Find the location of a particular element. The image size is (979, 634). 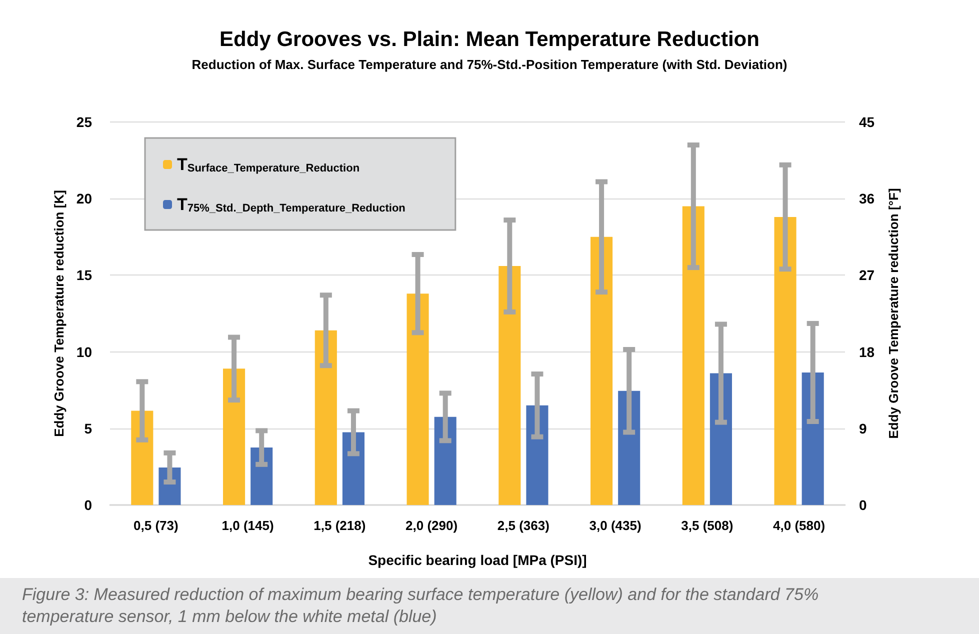

x-tick-label: 1,5 (218) is located at coordinates (340, 525).